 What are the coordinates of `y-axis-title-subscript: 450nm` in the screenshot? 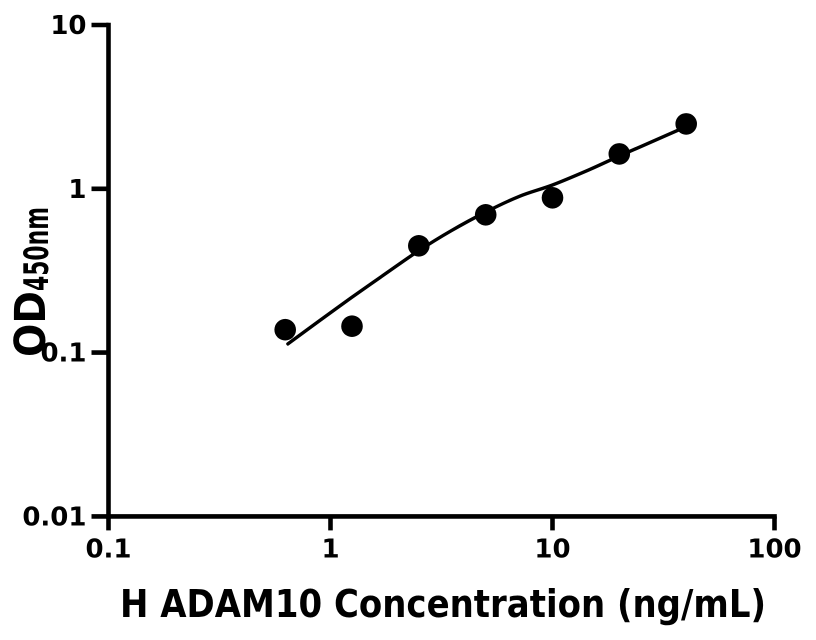 It's located at (37, 249).